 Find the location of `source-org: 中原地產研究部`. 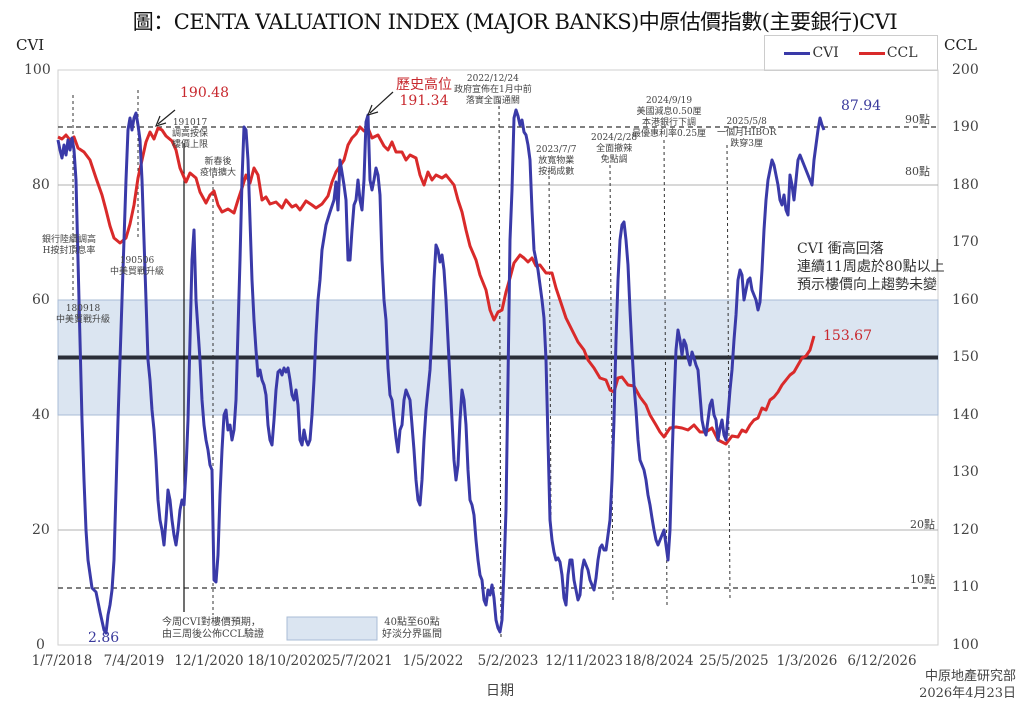

source-org: 中原地產研究部 is located at coordinates (970, 676).